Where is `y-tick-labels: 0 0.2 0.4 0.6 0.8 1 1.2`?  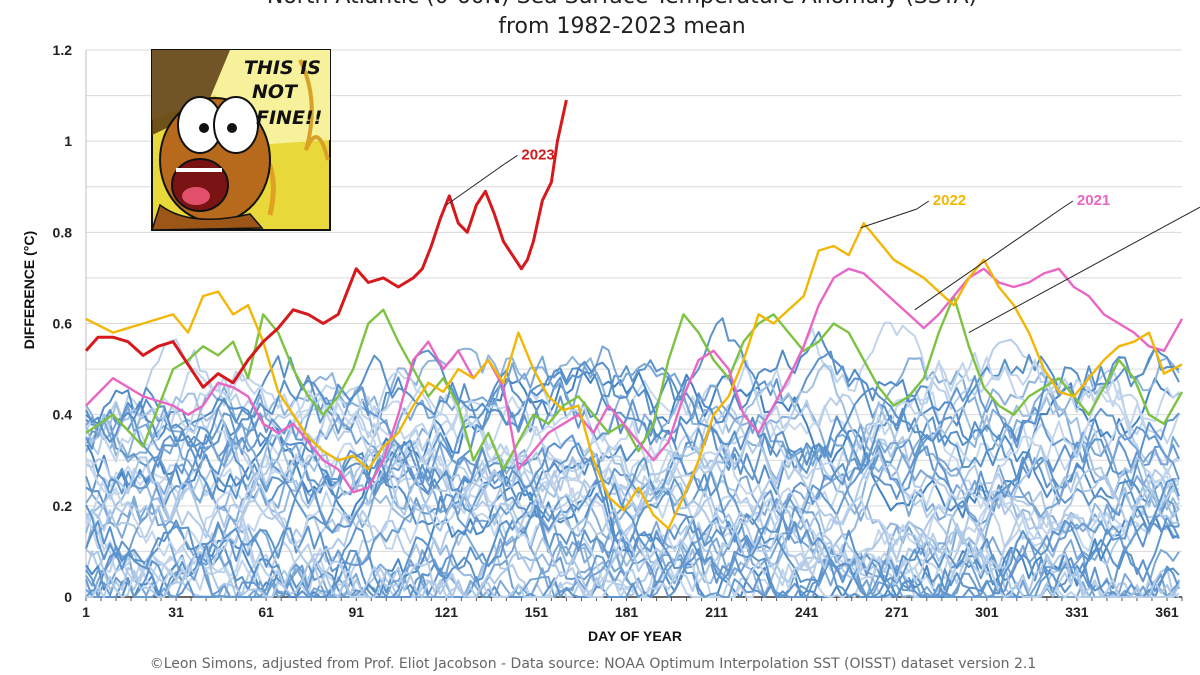 y-tick-labels: 0 0.2 0.4 0.6 0.8 1 1.2 is located at coordinates (63, 323).